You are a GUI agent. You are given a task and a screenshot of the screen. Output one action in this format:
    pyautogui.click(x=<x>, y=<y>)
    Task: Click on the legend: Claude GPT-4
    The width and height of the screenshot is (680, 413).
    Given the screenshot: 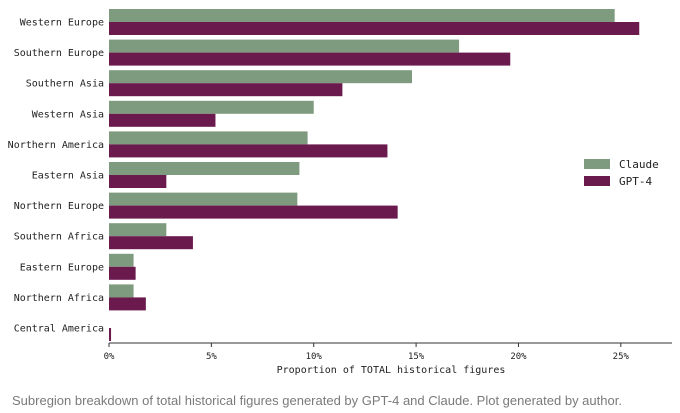 What is the action you would take?
    pyautogui.click(x=621, y=173)
    